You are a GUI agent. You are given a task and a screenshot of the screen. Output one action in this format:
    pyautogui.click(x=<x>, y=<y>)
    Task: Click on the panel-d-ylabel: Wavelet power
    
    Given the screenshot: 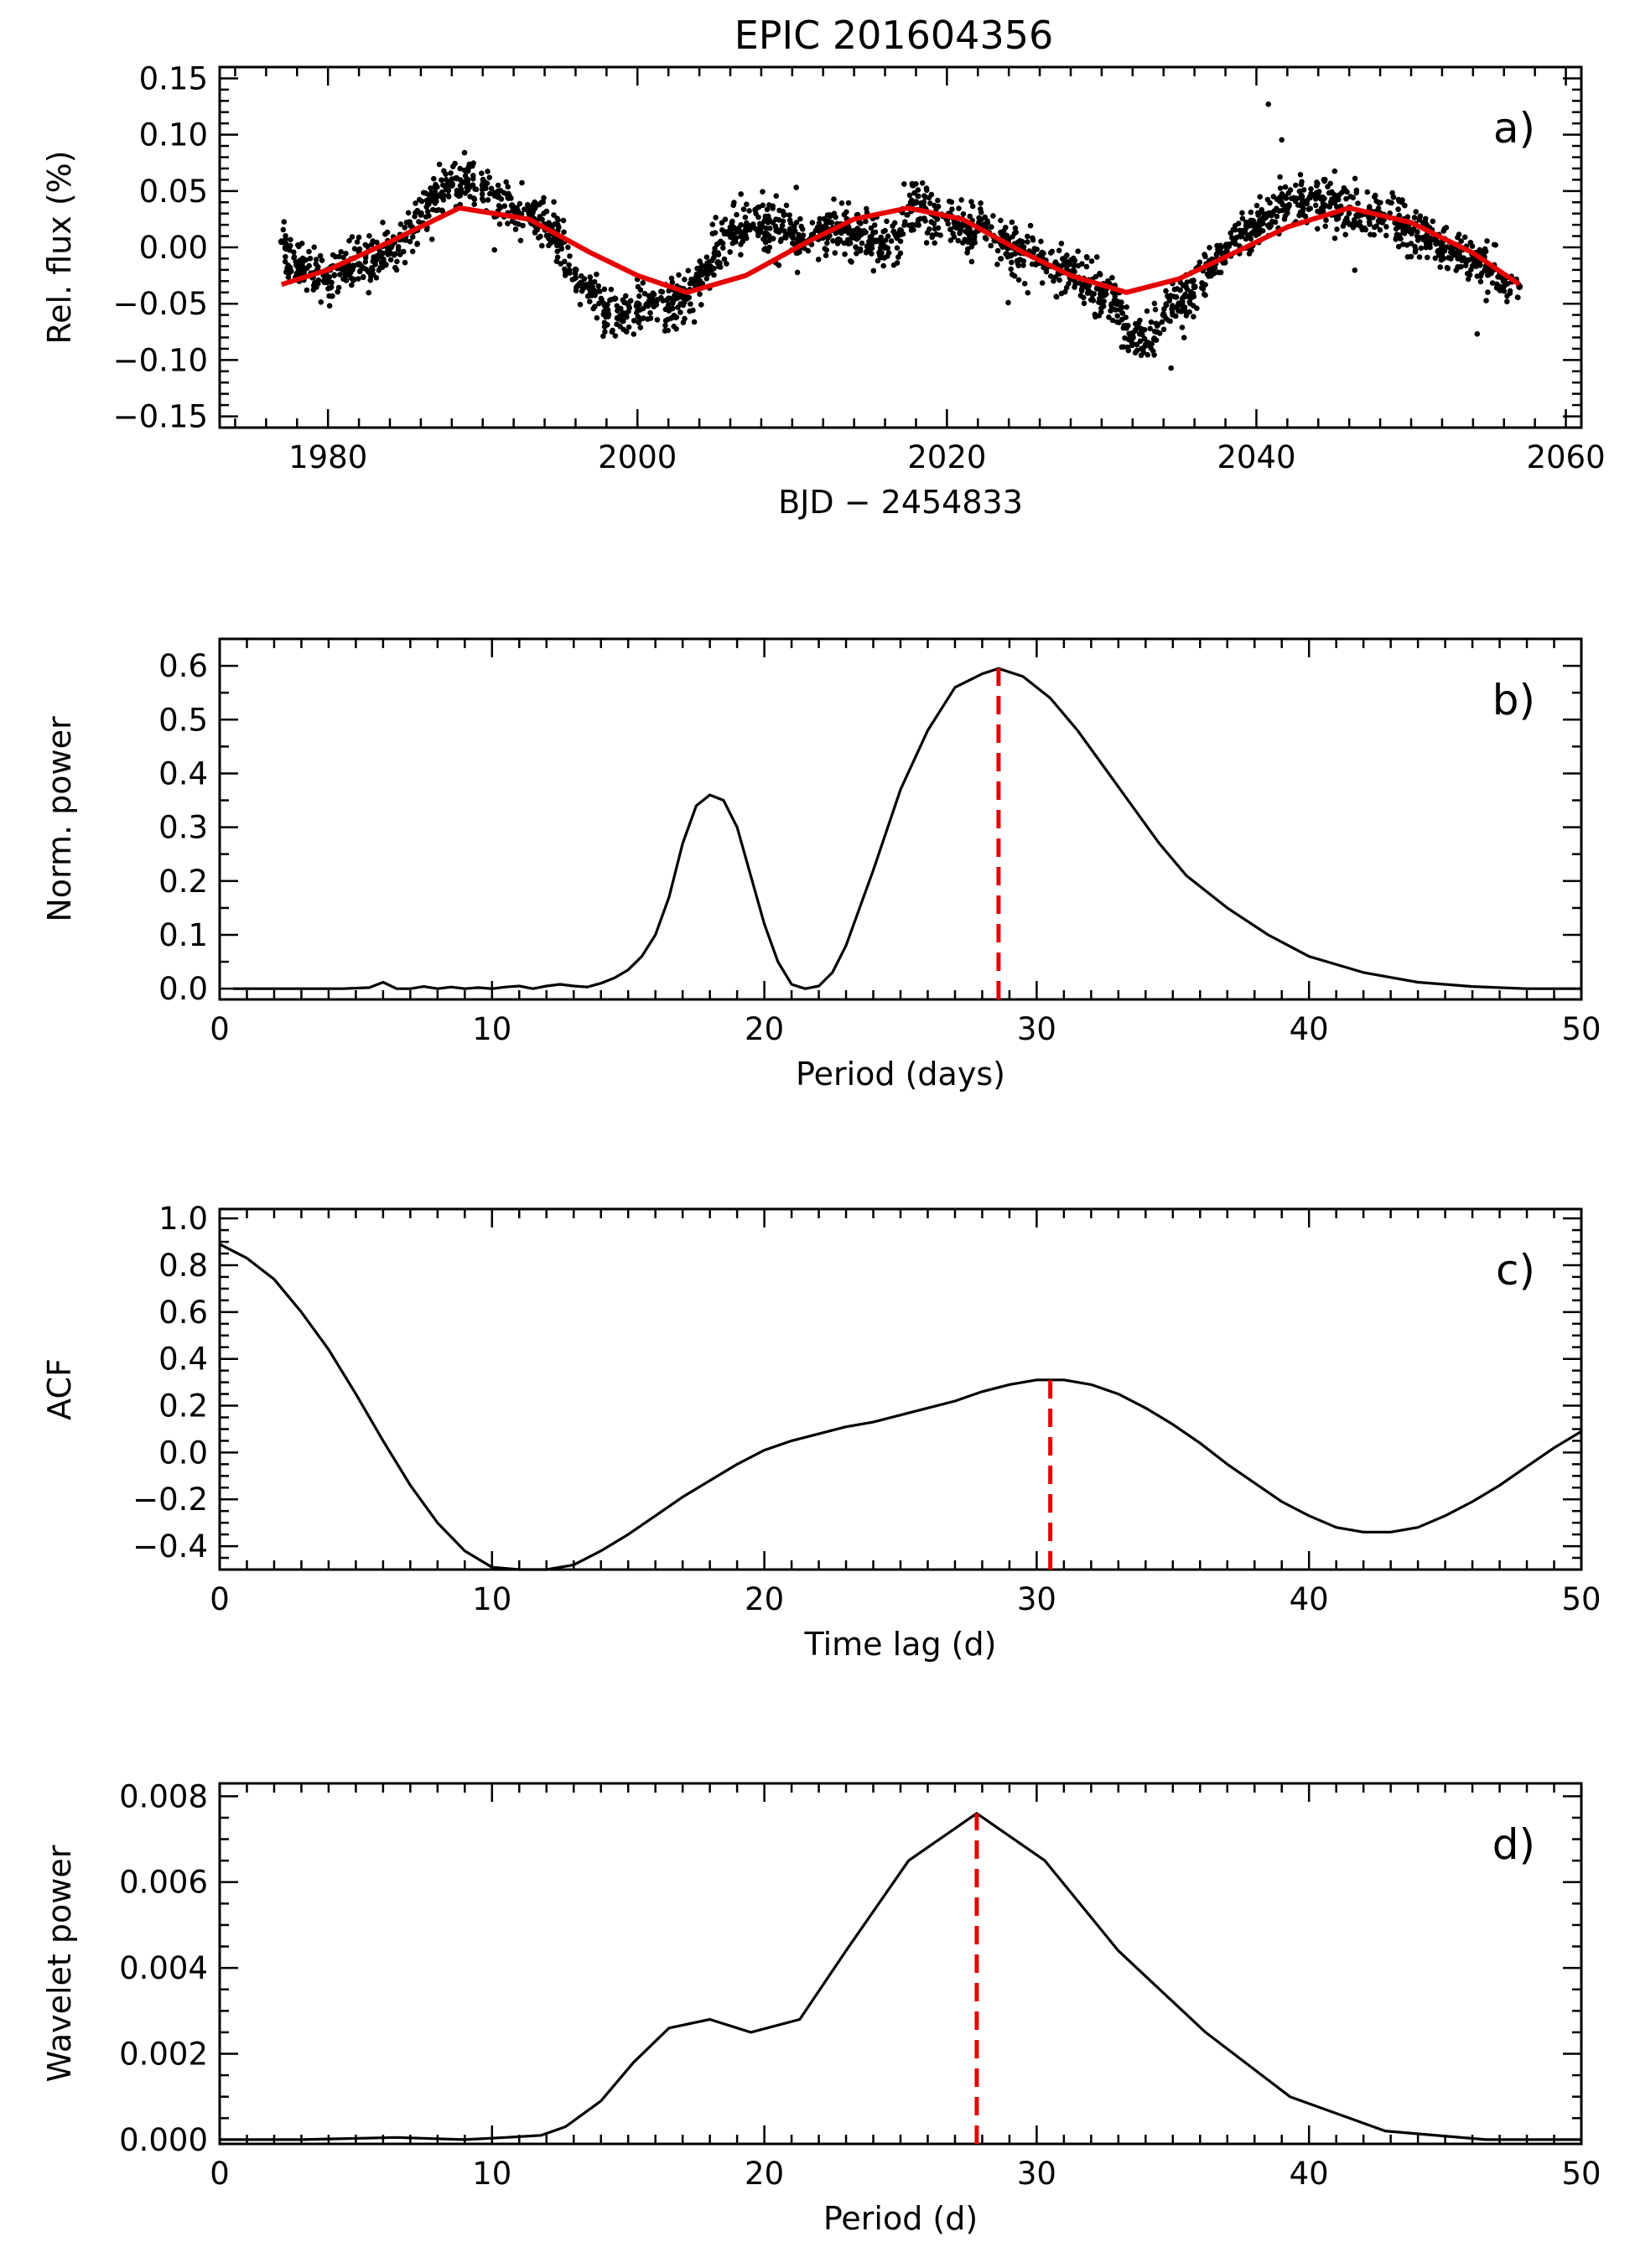 What is the action you would take?
    pyautogui.click(x=59, y=1964)
    